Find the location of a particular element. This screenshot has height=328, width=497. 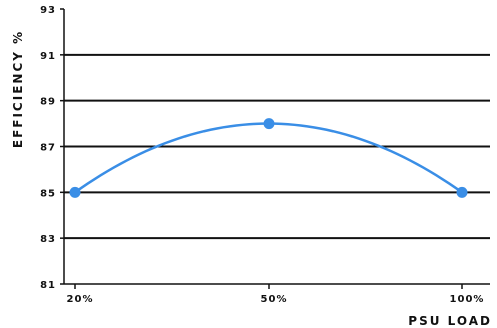

x-tick-label: 100% is located at coordinates (467, 299).